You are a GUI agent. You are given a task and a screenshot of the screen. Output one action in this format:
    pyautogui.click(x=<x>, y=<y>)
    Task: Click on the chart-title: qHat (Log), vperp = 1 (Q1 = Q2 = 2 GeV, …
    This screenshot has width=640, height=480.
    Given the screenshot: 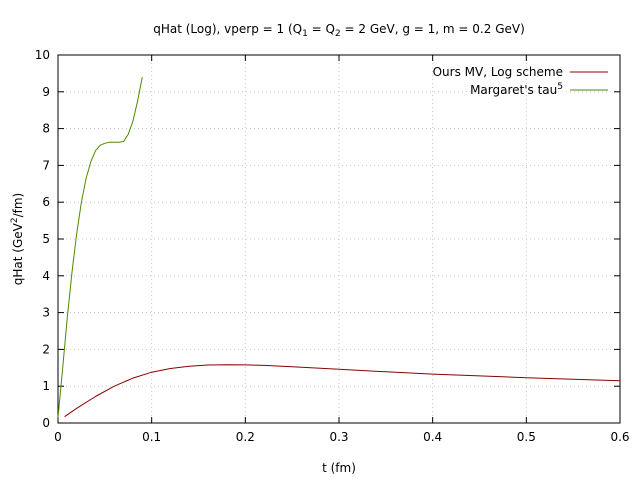 What is the action you would take?
    pyautogui.click(x=339, y=30)
    